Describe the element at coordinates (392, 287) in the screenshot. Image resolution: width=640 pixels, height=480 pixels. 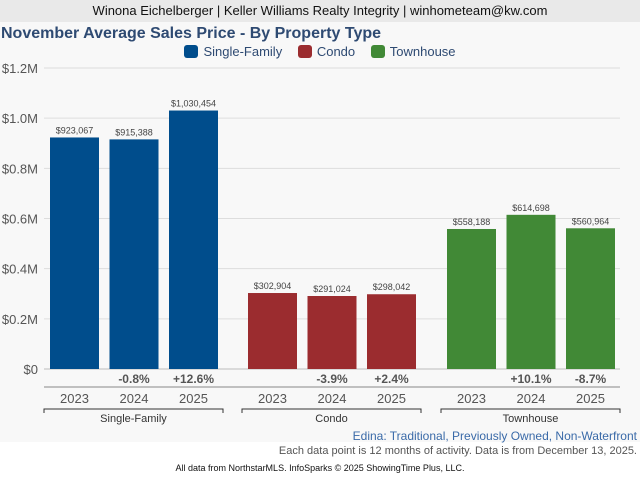
I see `data-label: $298,042` at that location.